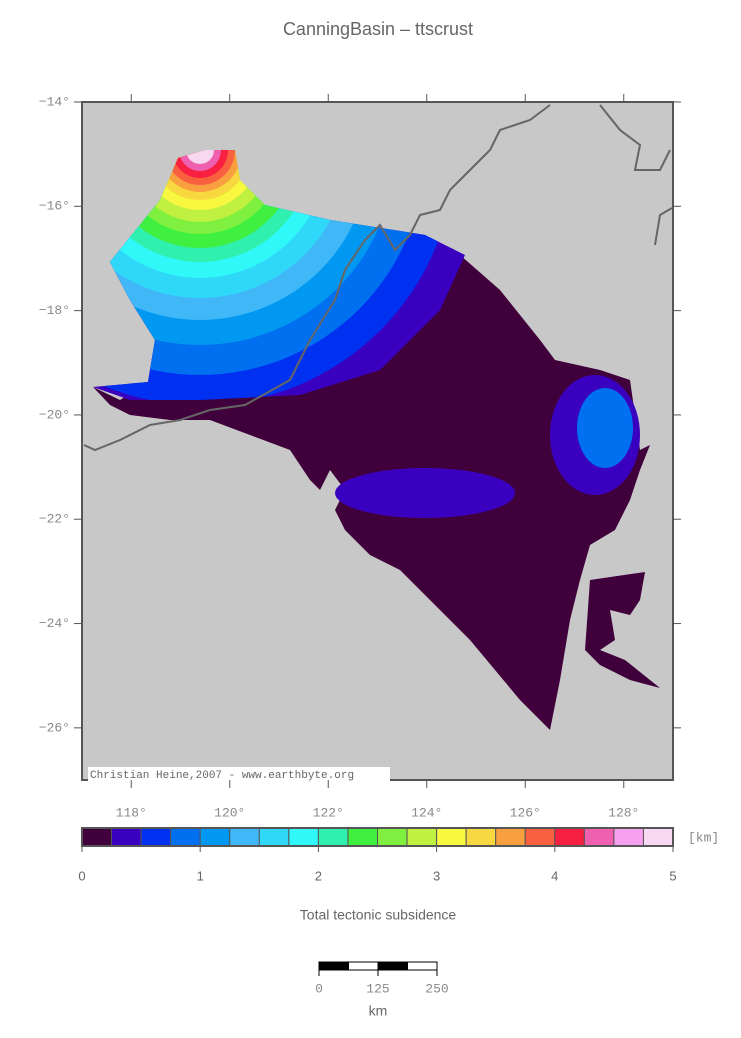  Describe the element at coordinates (229, 812) in the screenshot. I see `x-tick-label: 120°` at that location.